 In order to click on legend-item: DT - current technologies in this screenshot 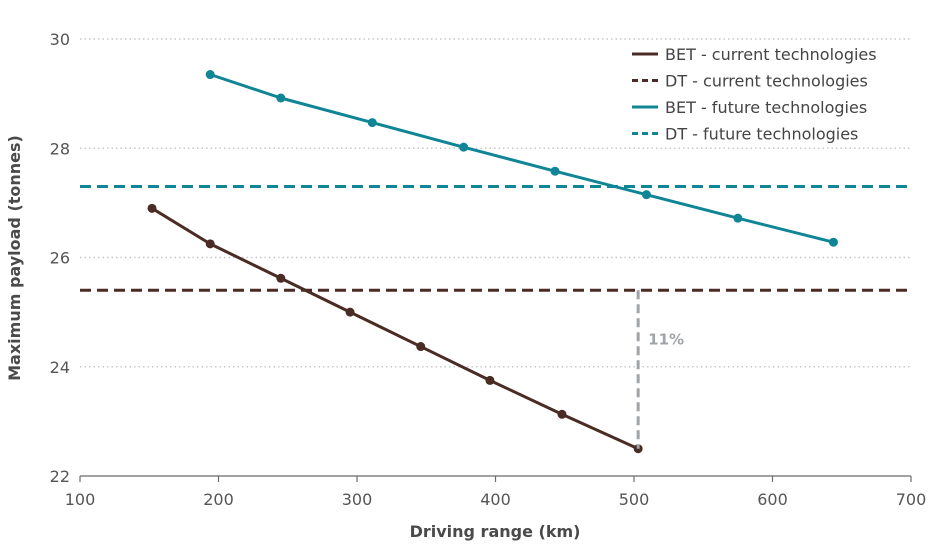, I will do `click(750, 81)`.